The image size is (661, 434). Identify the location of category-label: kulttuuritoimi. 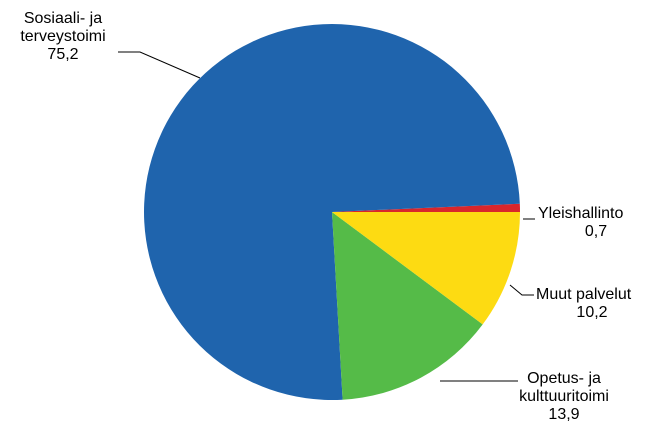
(564, 396).